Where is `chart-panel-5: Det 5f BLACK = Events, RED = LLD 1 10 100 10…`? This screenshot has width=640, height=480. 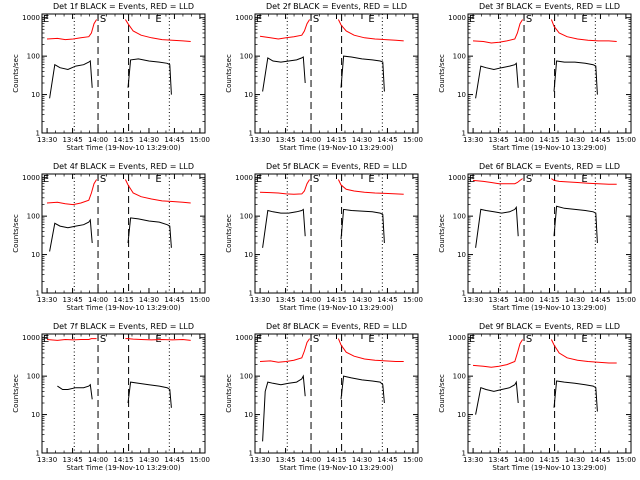 chart-panel-5: Det 5f BLACK = Events, RED = LLD 1 10 100 10… is located at coordinates (324, 237).